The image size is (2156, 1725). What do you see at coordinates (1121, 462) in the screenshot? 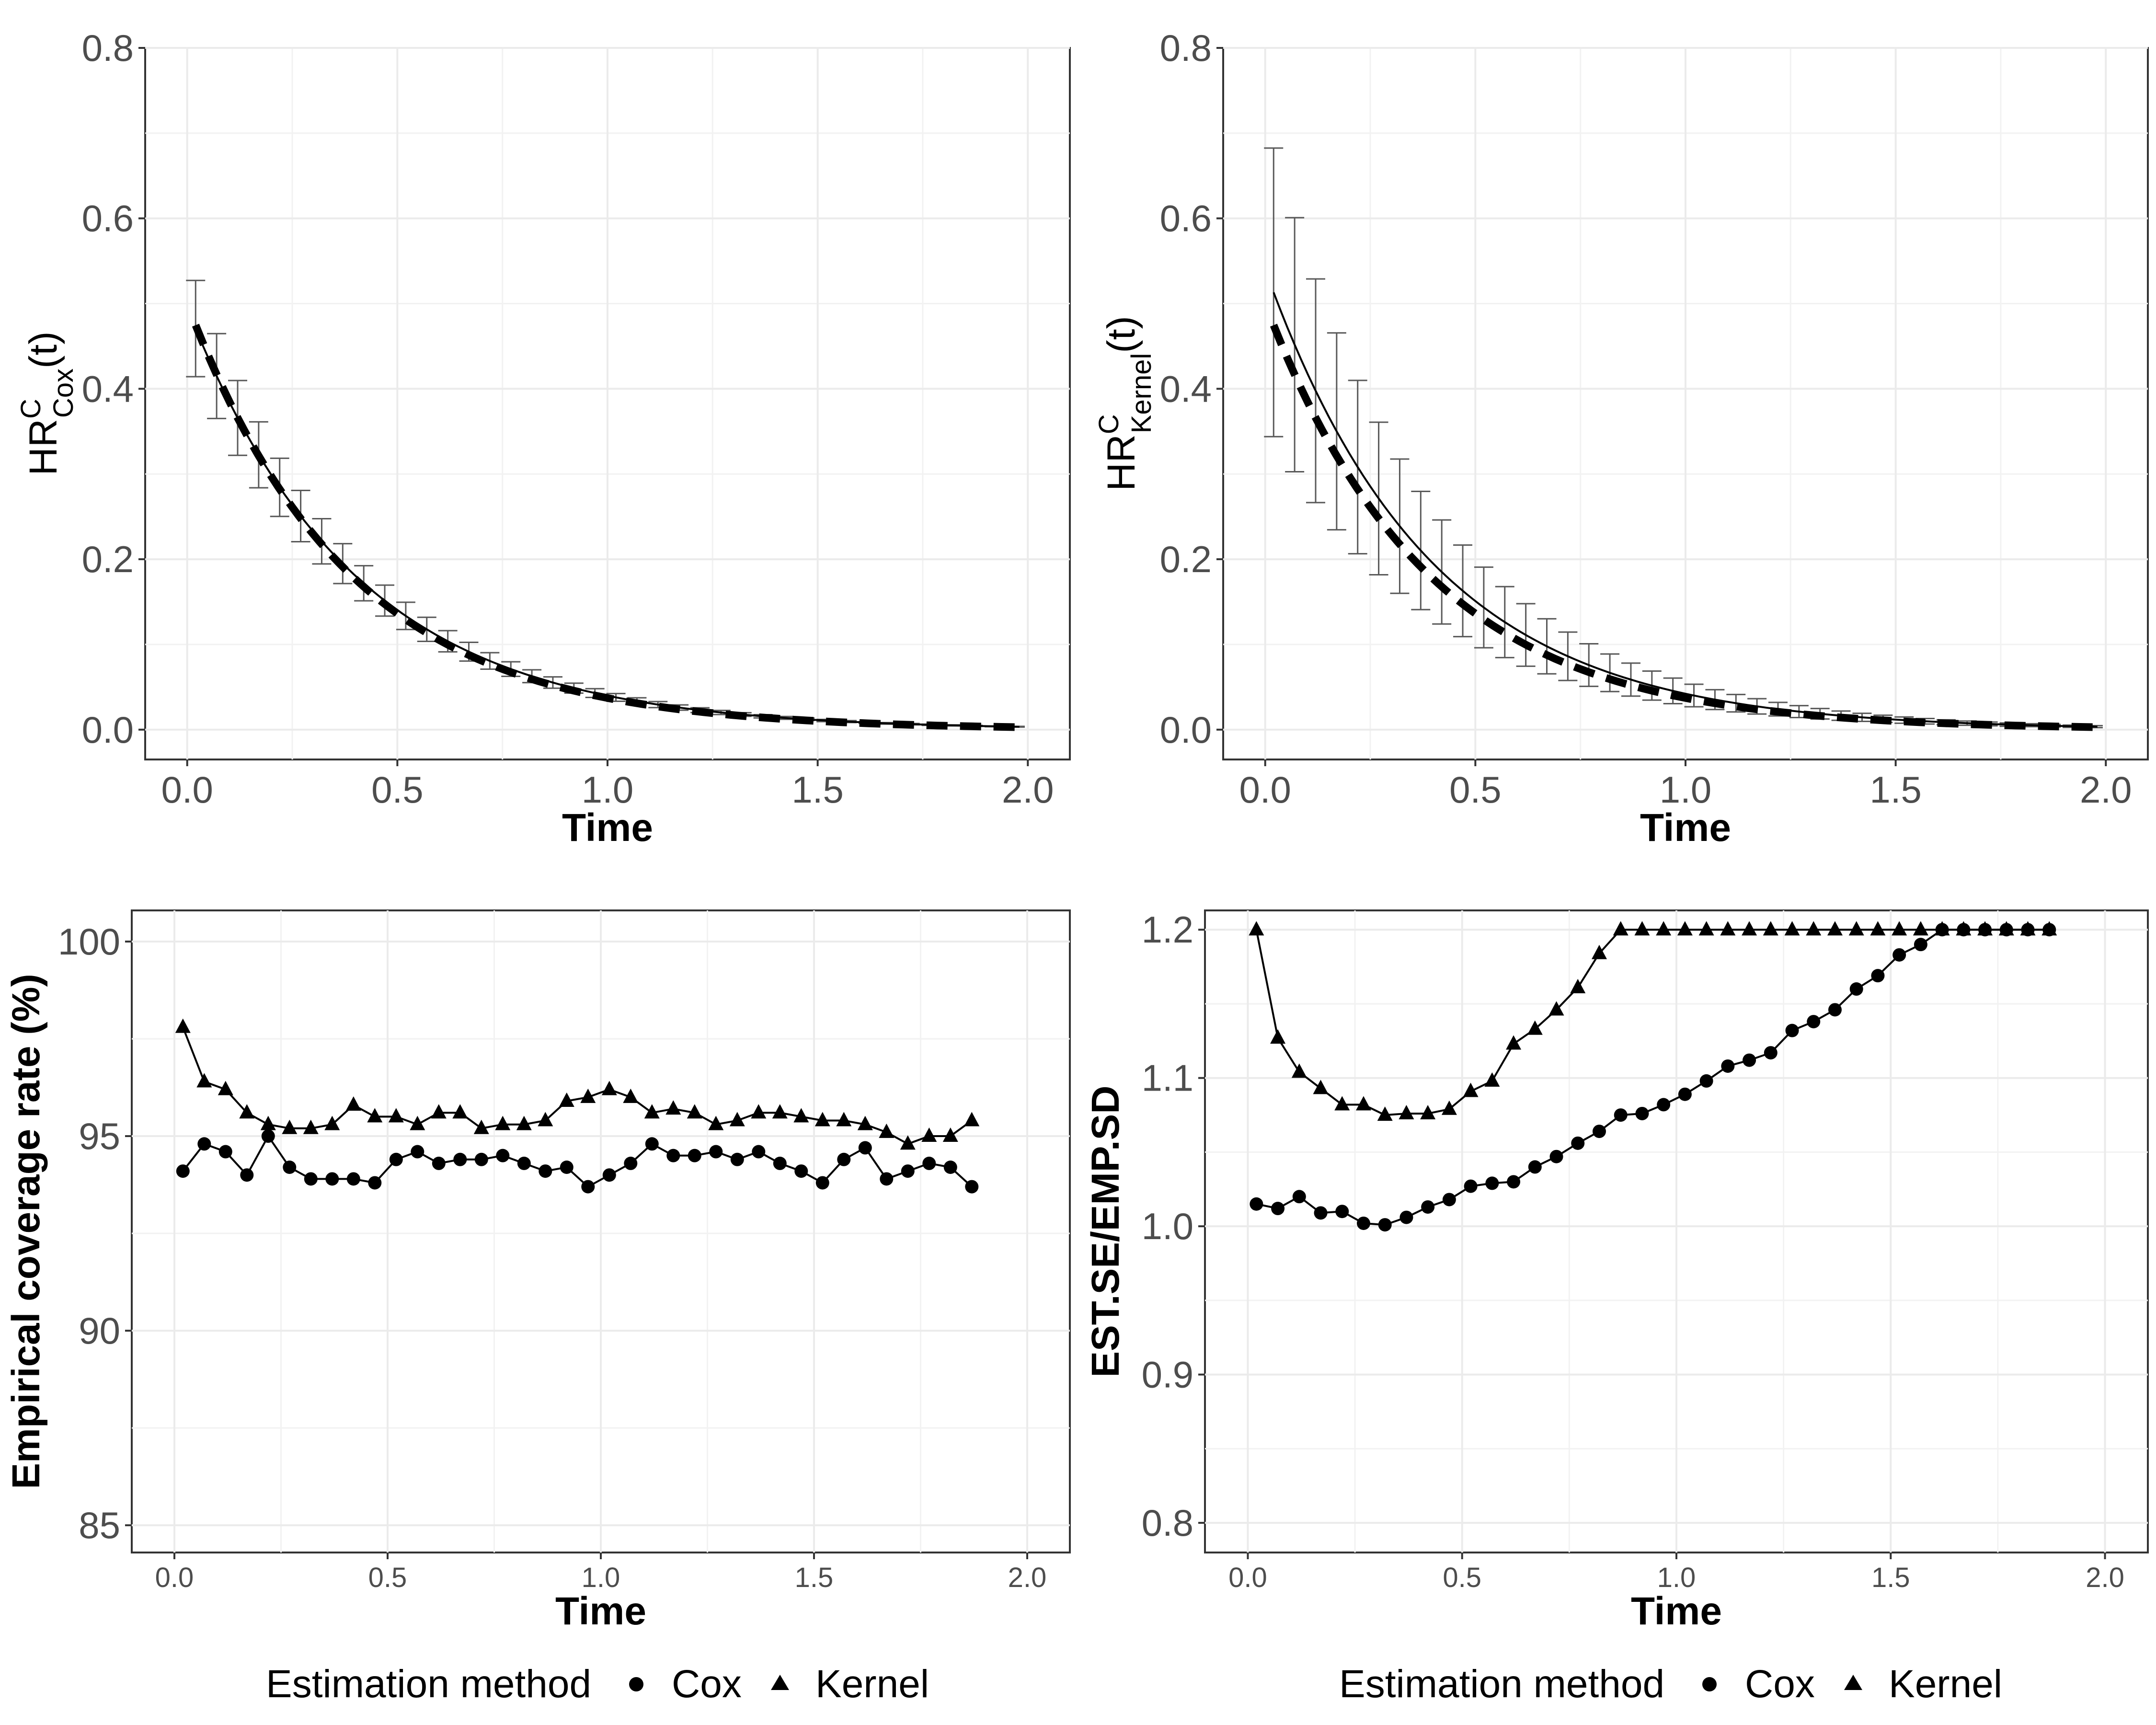
I see `y-axis-title-base: HR` at bounding box center [1121, 462].